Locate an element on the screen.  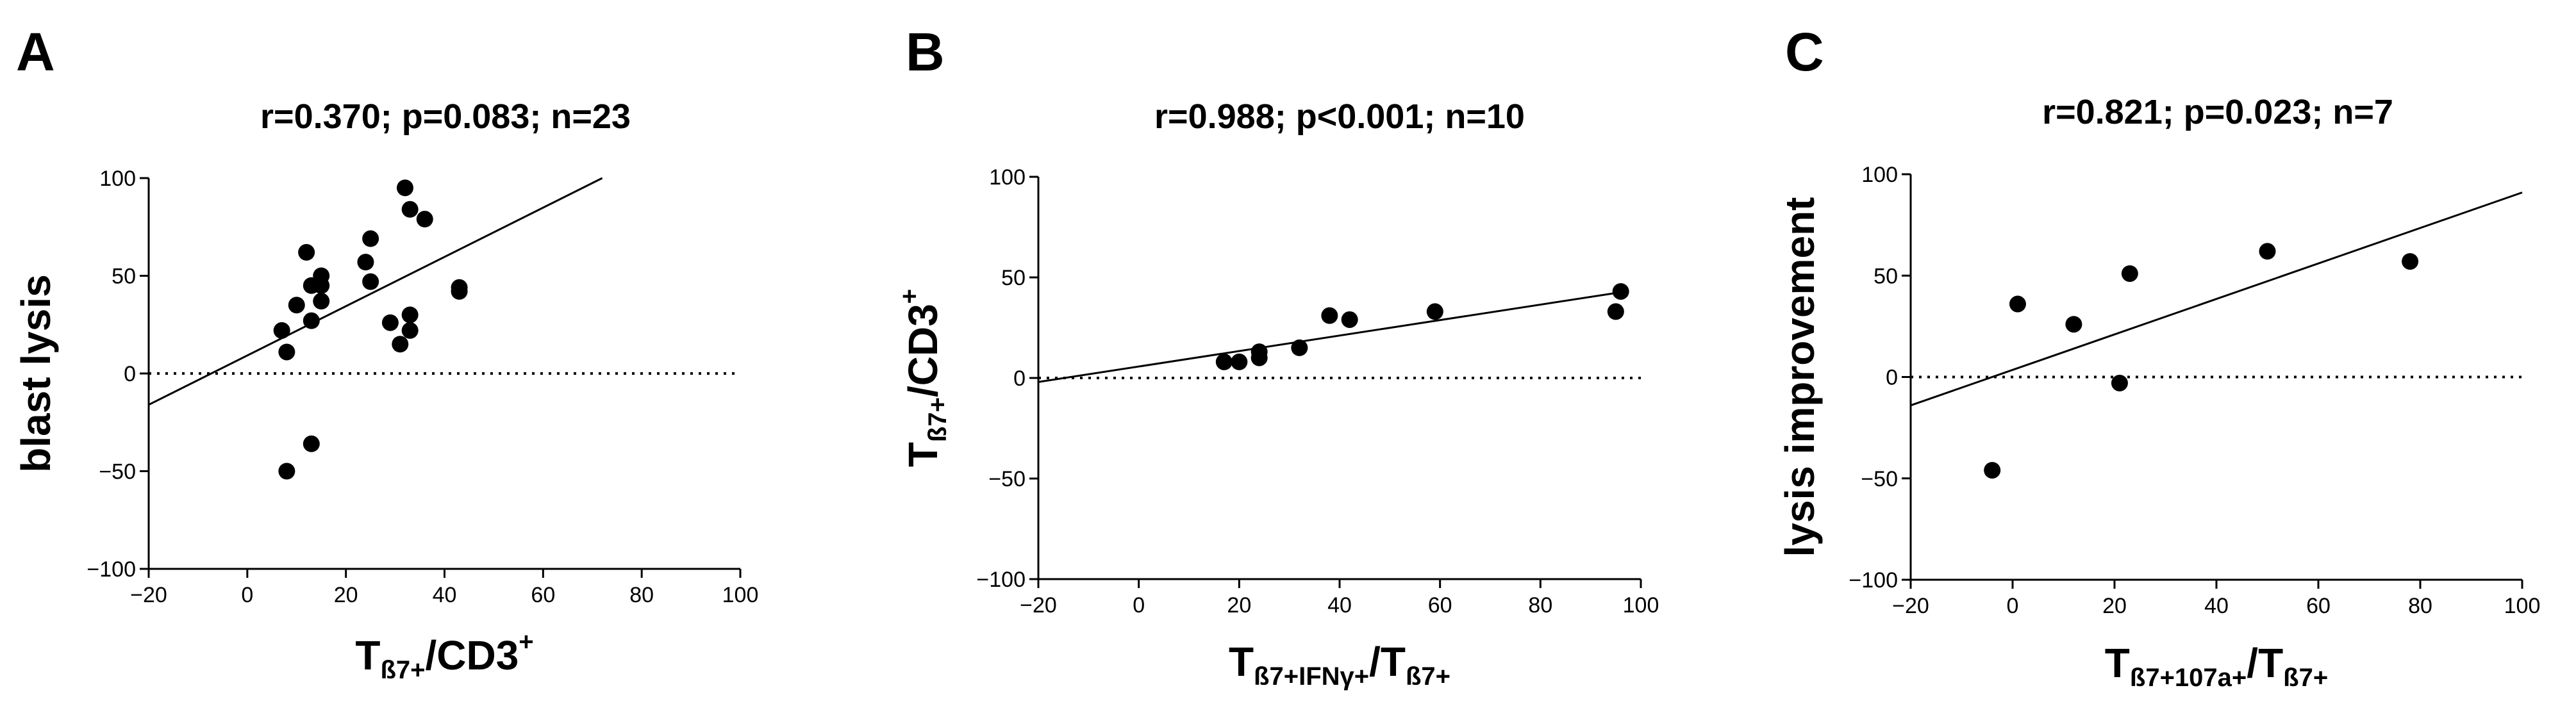
stats-title: r=0.370; p=0.083; n=23 is located at coordinates (446, 116).